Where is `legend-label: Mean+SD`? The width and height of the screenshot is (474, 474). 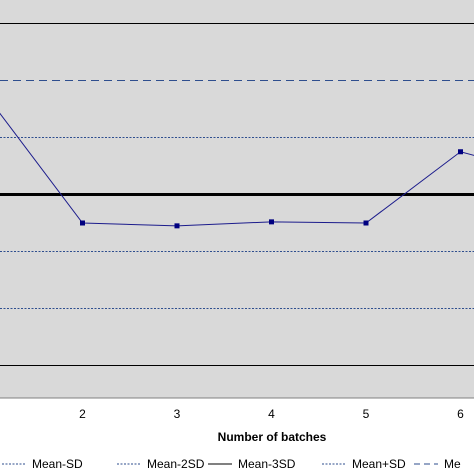
legend-label: Mean+SD is located at coordinates (379, 464).